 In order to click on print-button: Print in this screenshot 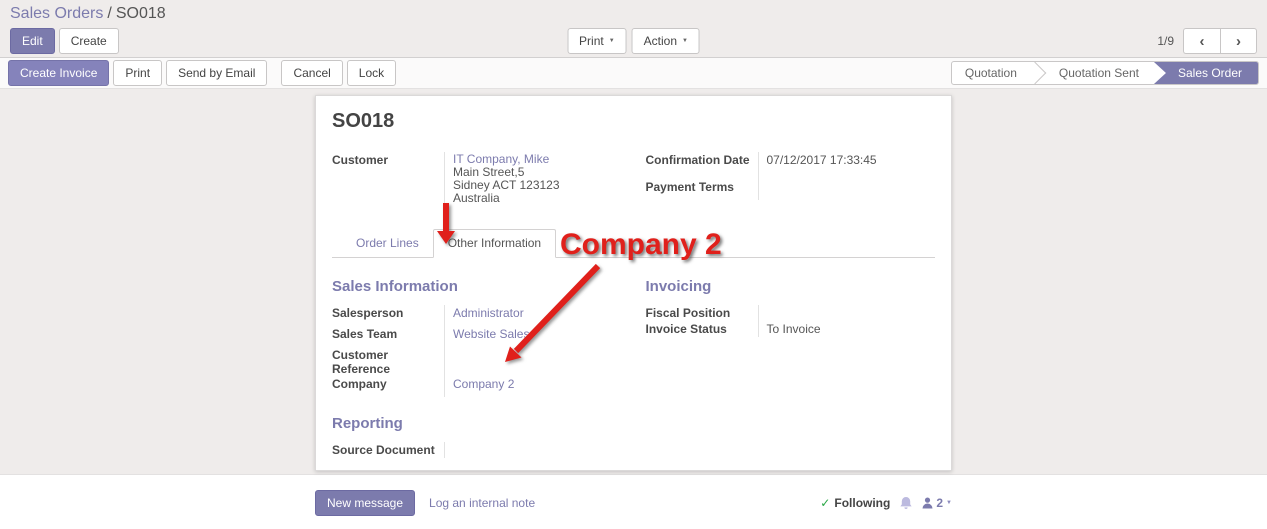, I will do `click(138, 73)`.